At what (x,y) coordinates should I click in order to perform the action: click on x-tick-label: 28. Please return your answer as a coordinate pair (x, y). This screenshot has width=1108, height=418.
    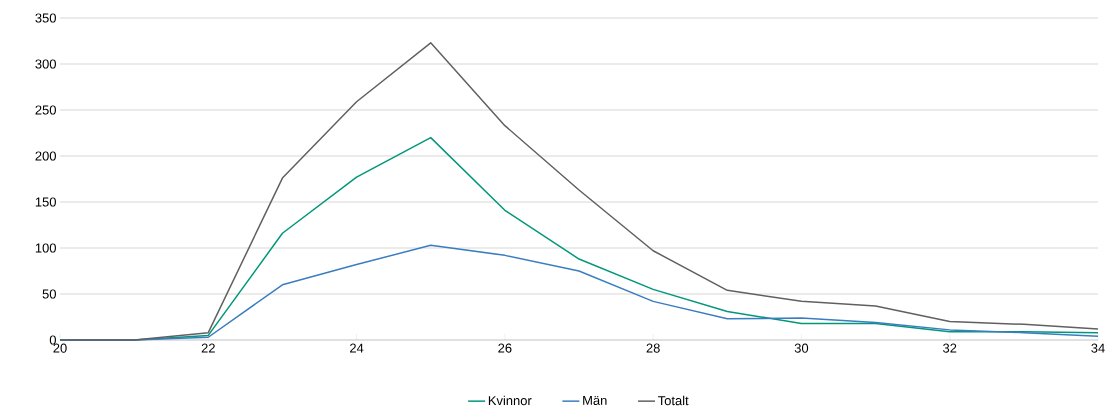
    Looking at the image, I should click on (653, 348).